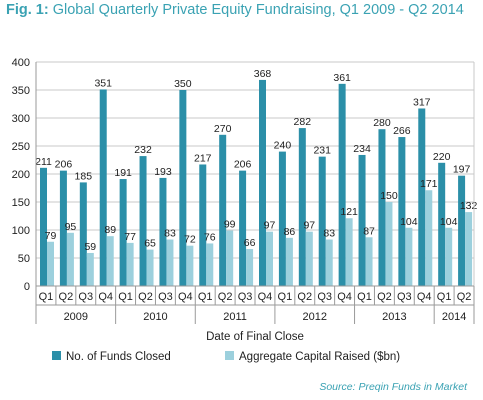  Describe the element at coordinates (263, 74) in the screenshot. I see `data-label-funds-closed: 368` at that location.